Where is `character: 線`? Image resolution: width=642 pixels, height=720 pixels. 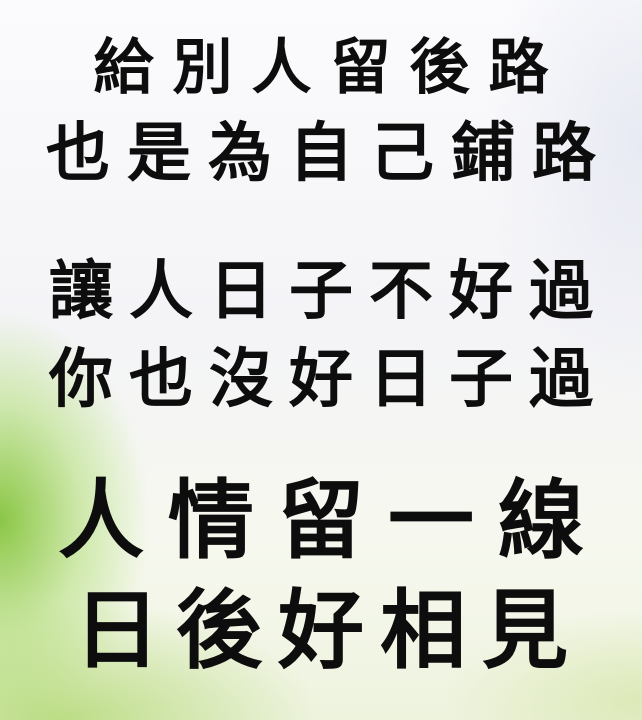 character: 線 is located at coordinates (541, 520).